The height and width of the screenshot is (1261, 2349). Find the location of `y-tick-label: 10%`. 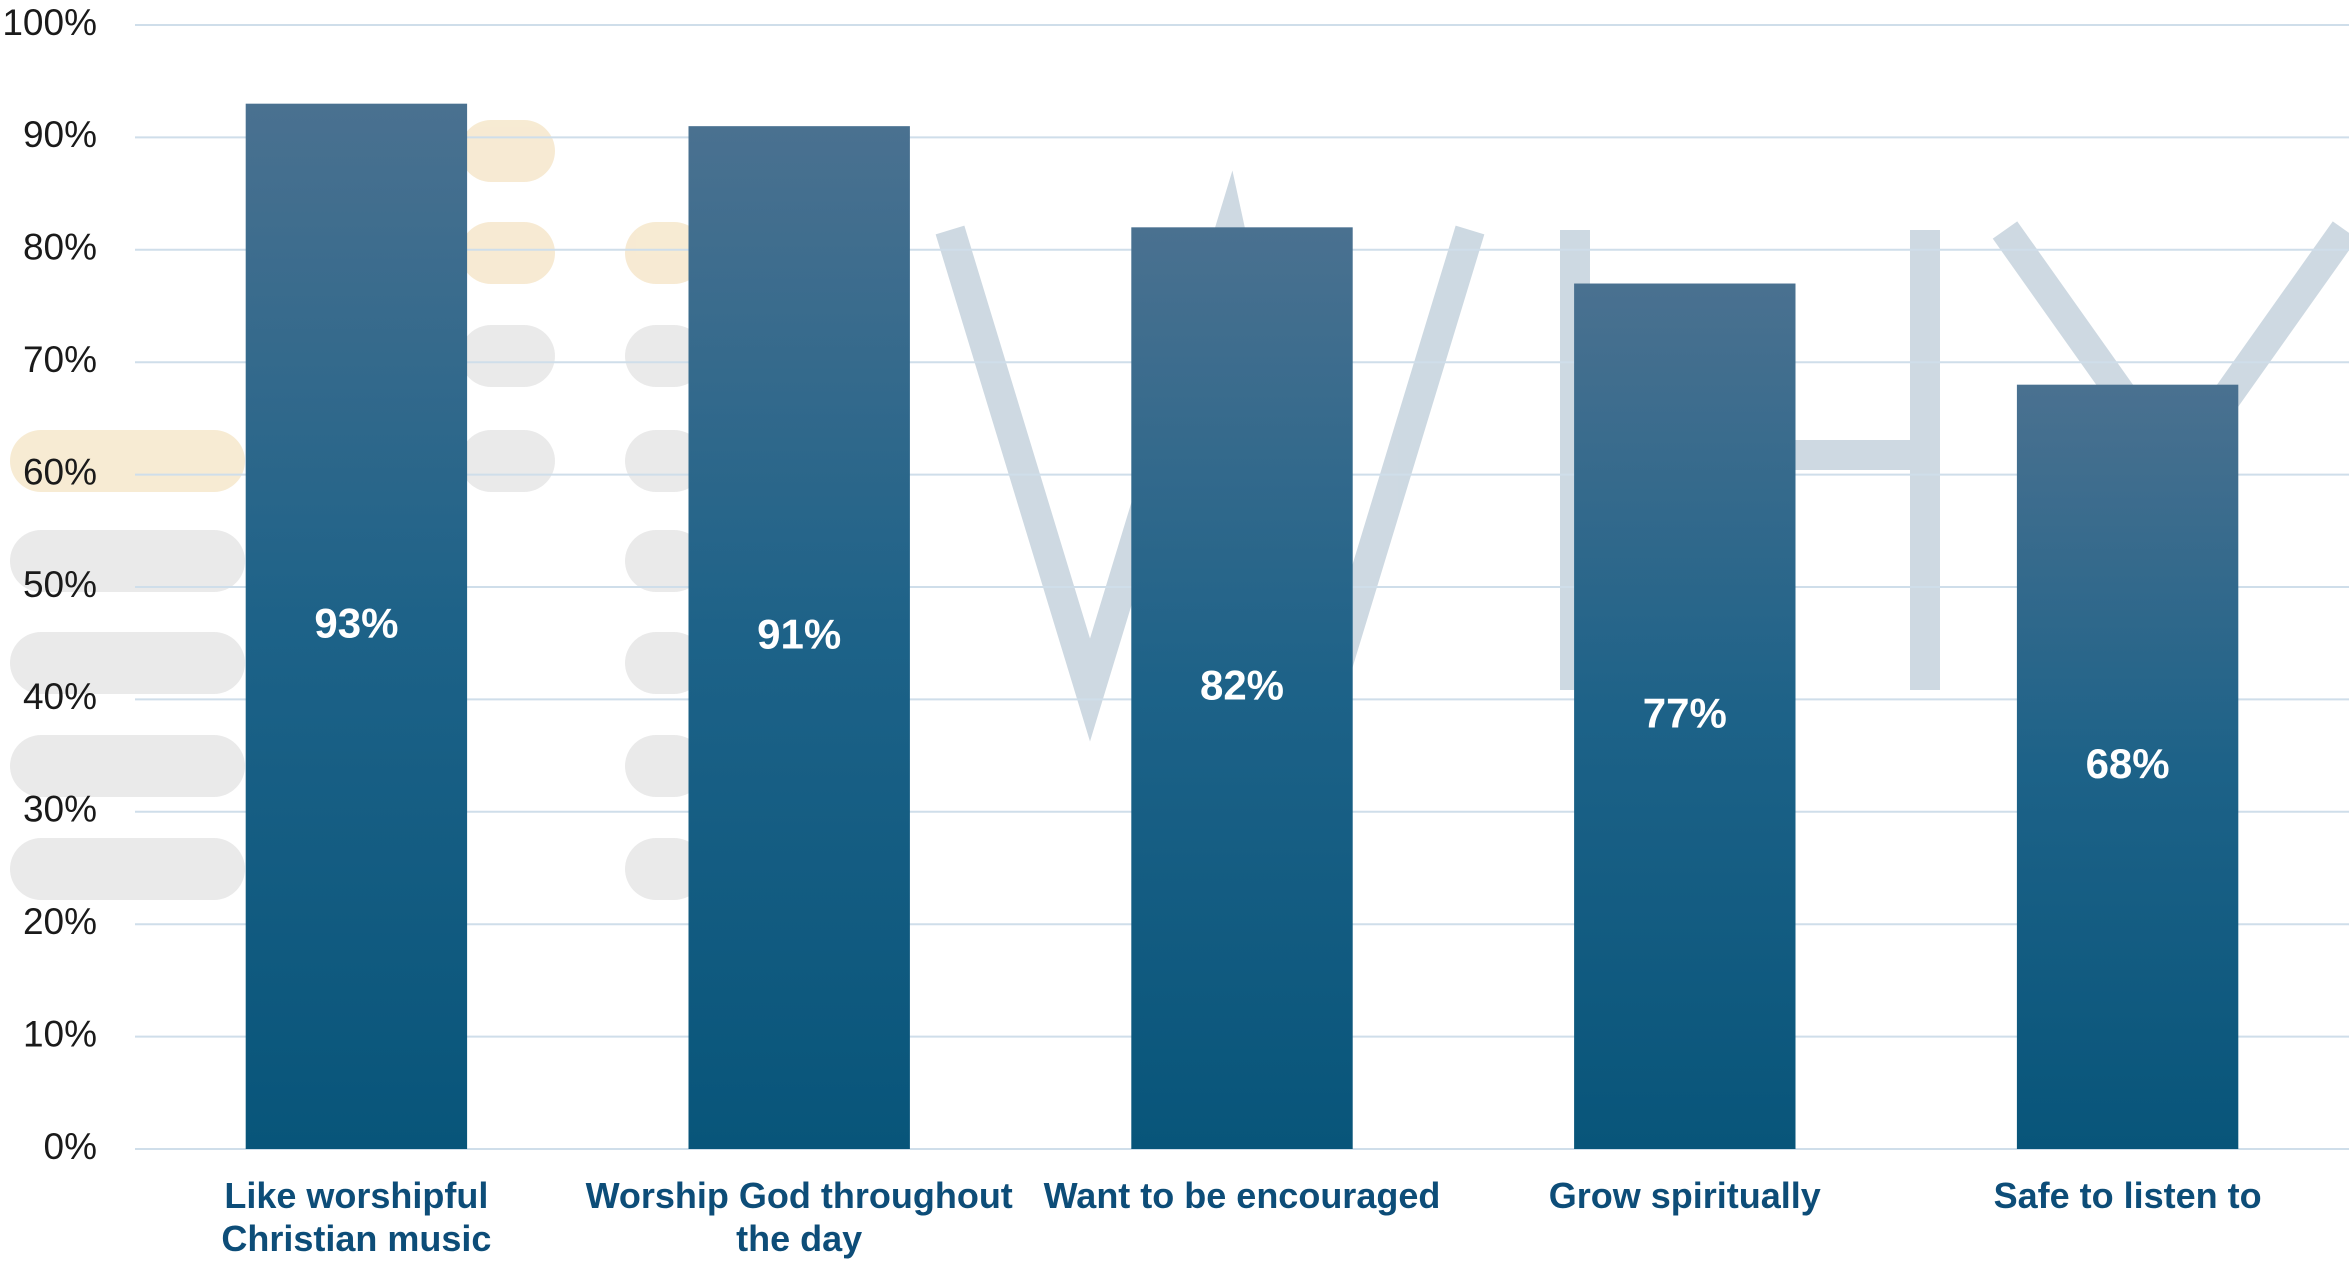

y-tick-label: 10% is located at coordinates (60, 1033).